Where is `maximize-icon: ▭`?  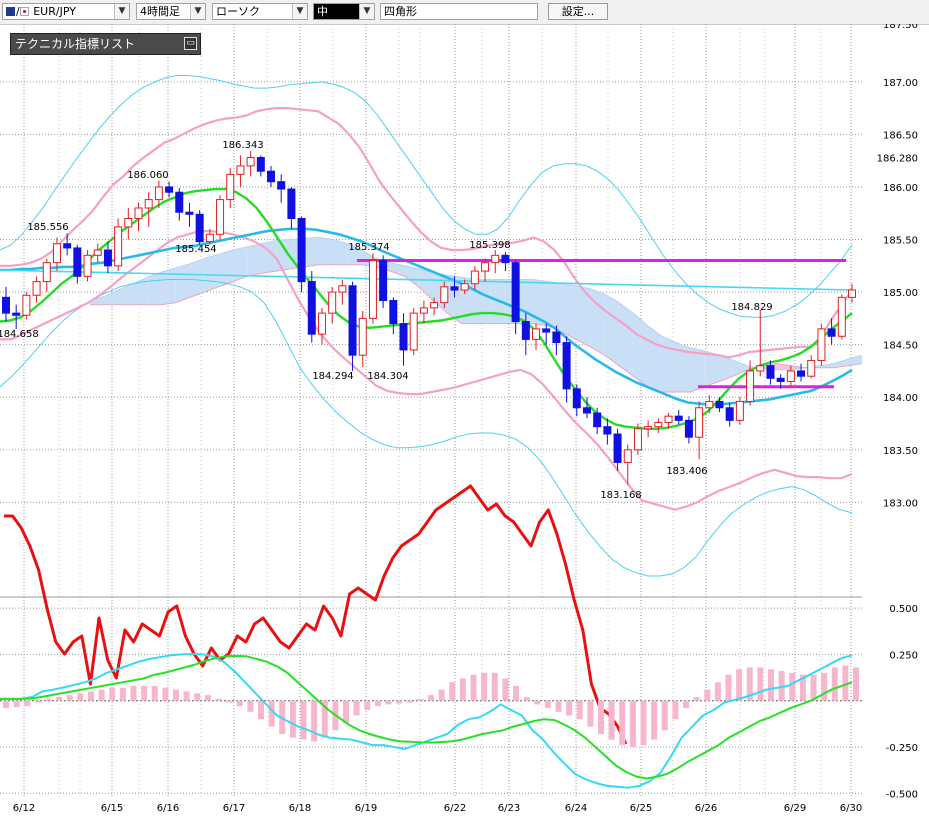
maximize-icon: ▭ is located at coordinates (190, 43).